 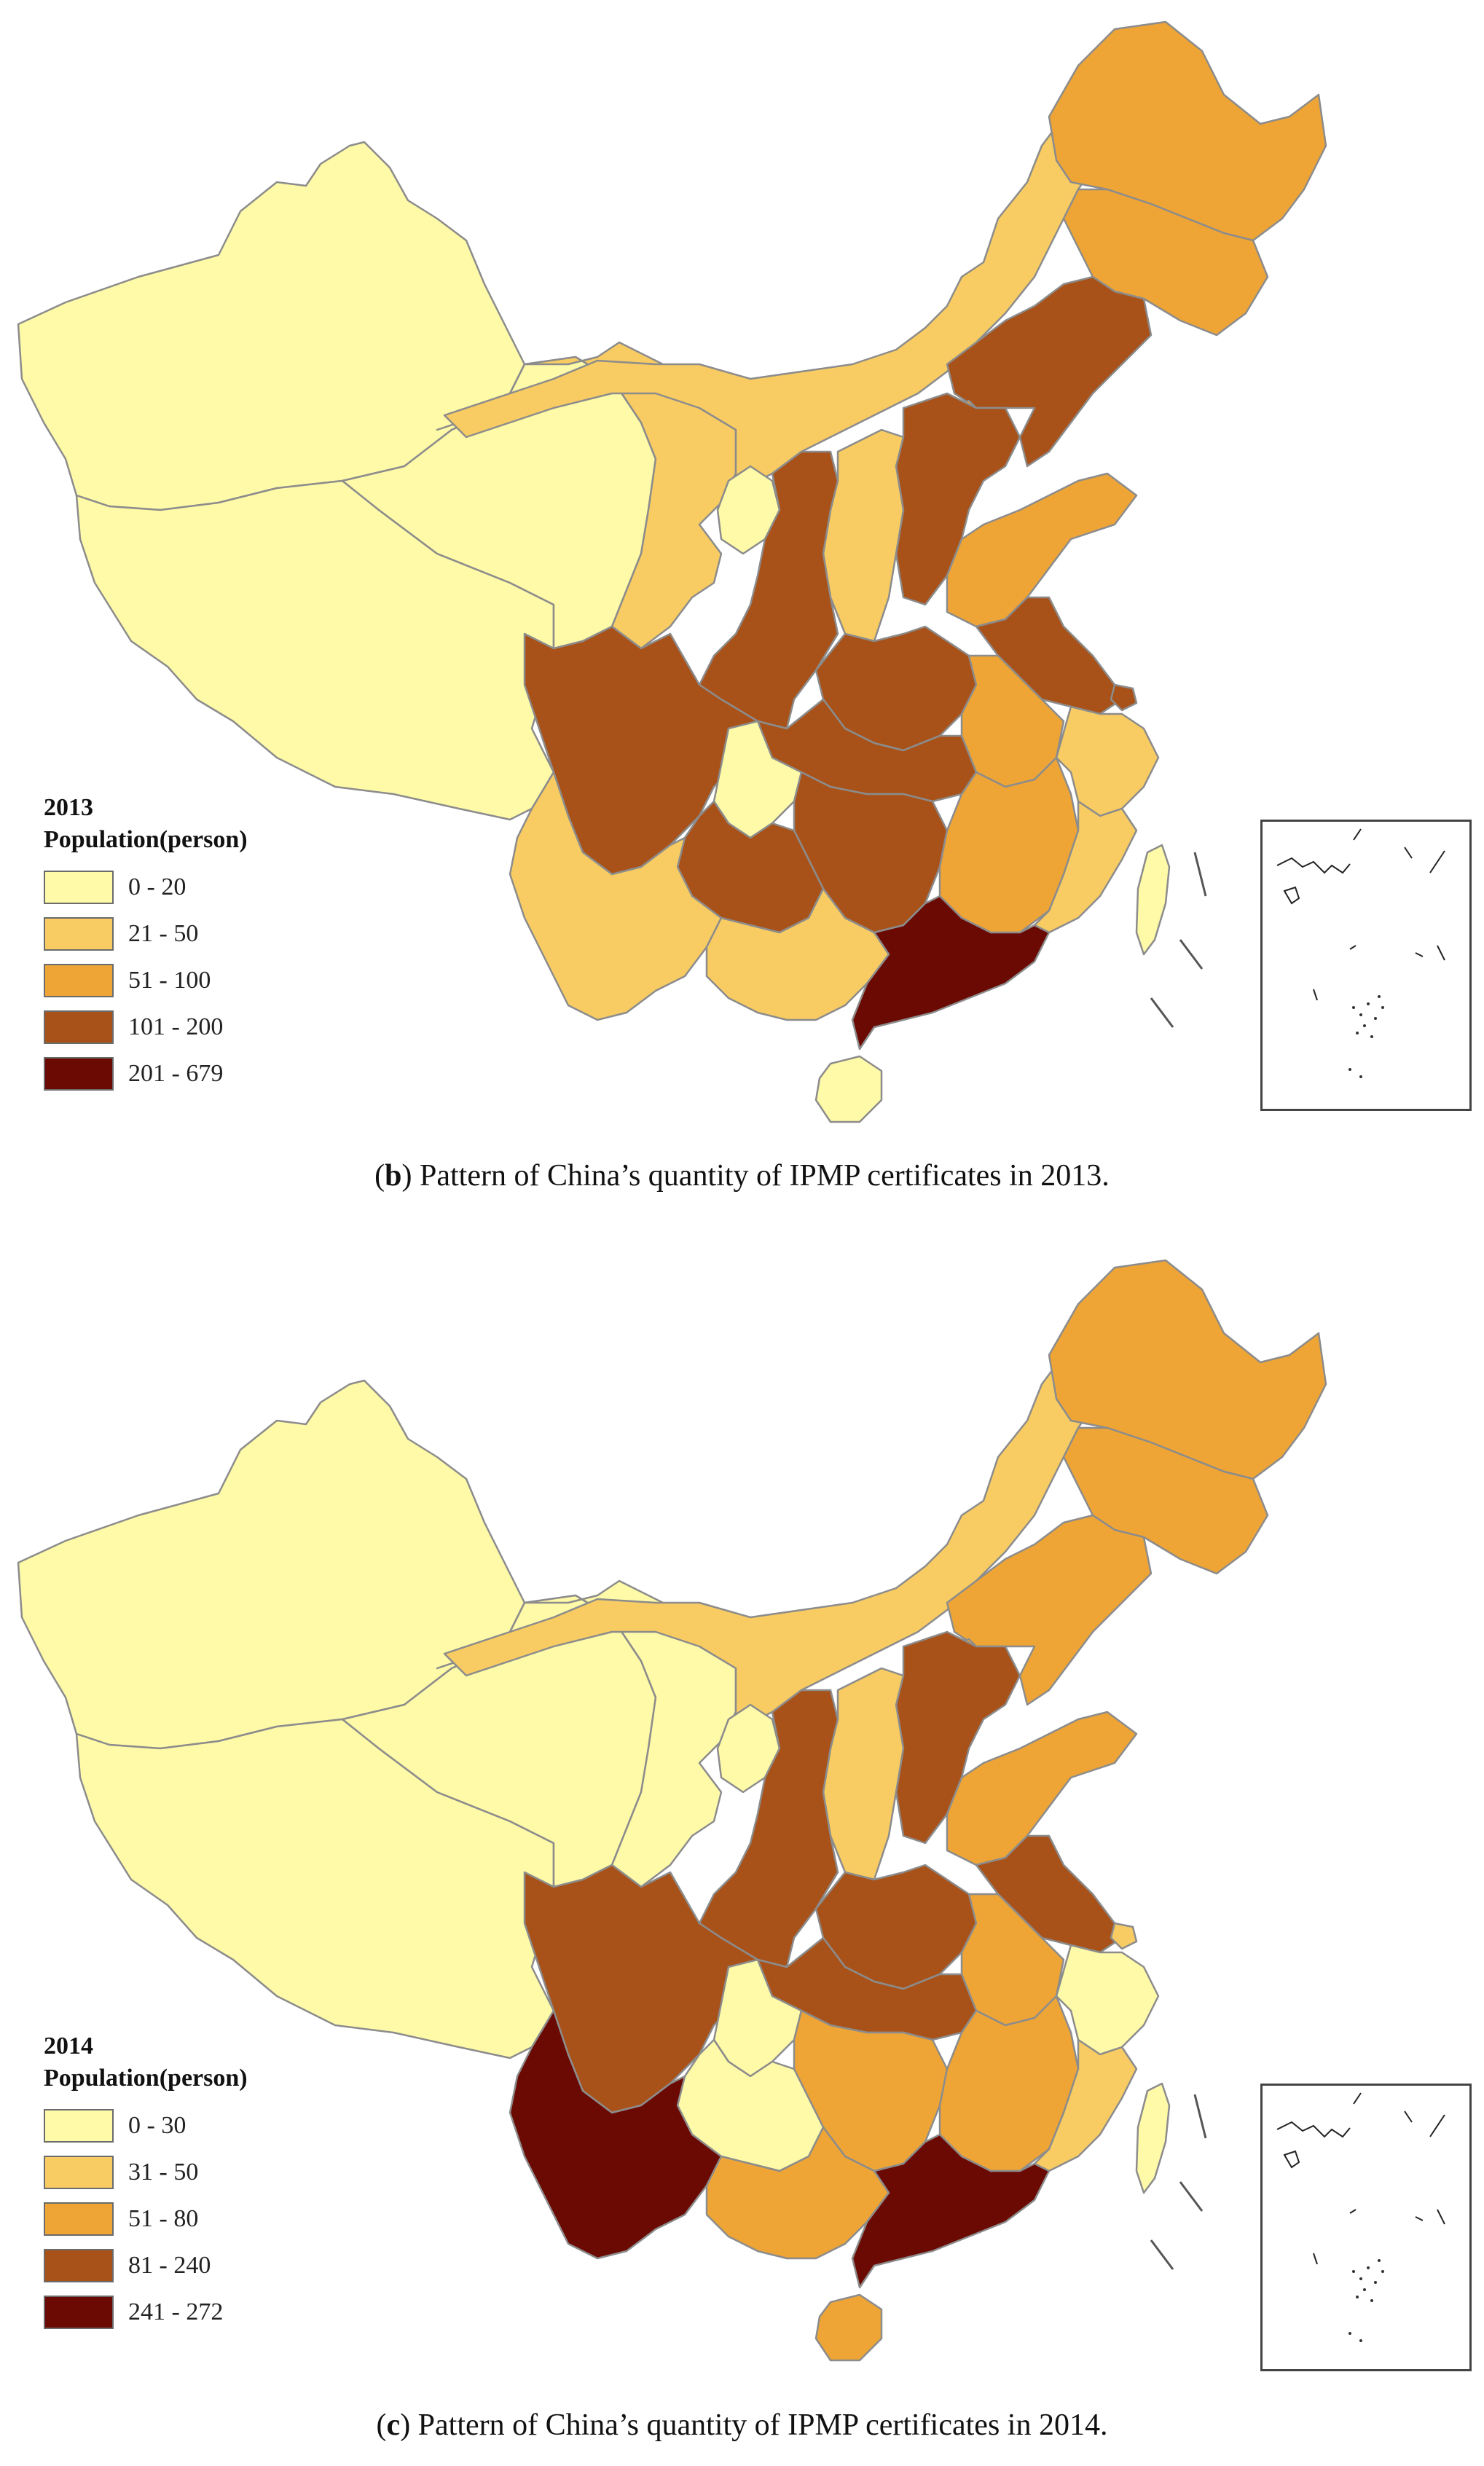 I want to click on legend-label: 241 - 272, so click(x=176, y=2311).